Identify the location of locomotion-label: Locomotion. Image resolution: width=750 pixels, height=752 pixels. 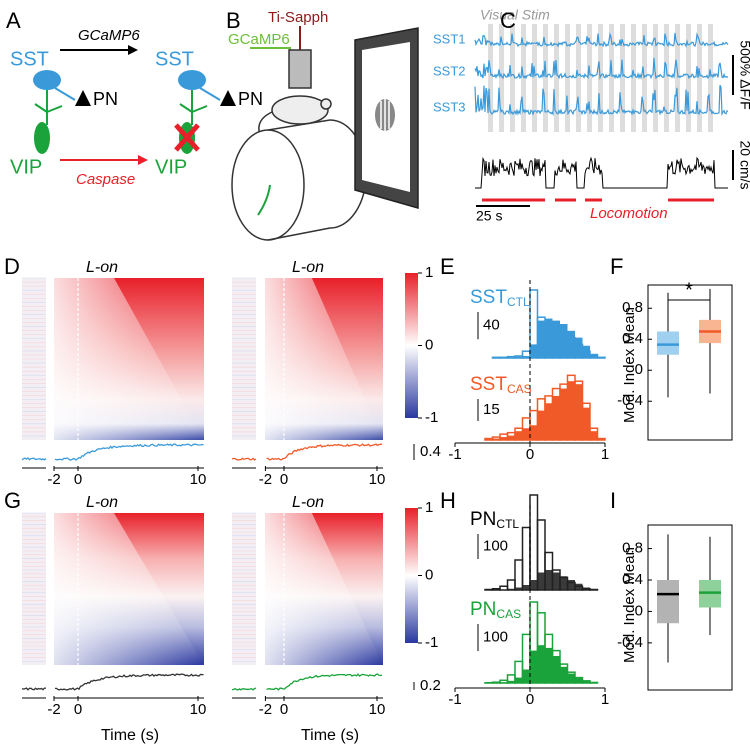
(629, 213).